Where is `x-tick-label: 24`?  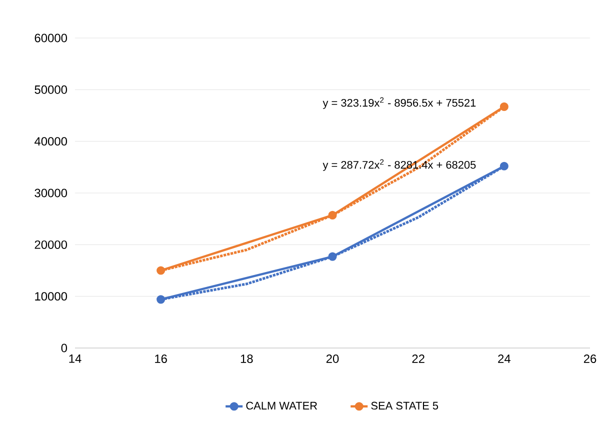 x-tick-label: 24 is located at coordinates (504, 358).